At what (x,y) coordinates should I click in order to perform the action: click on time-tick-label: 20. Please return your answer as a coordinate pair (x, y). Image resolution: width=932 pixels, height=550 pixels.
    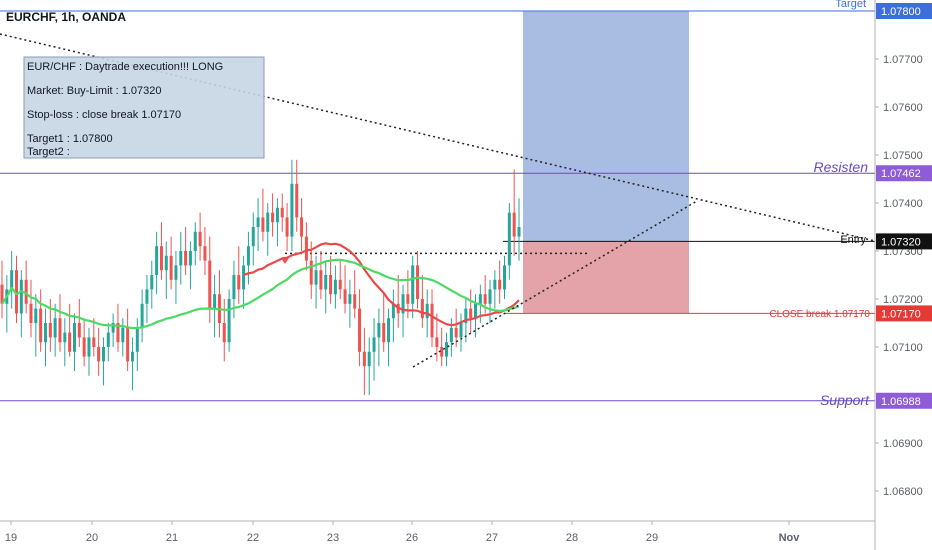
    Looking at the image, I should click on (92, 538).